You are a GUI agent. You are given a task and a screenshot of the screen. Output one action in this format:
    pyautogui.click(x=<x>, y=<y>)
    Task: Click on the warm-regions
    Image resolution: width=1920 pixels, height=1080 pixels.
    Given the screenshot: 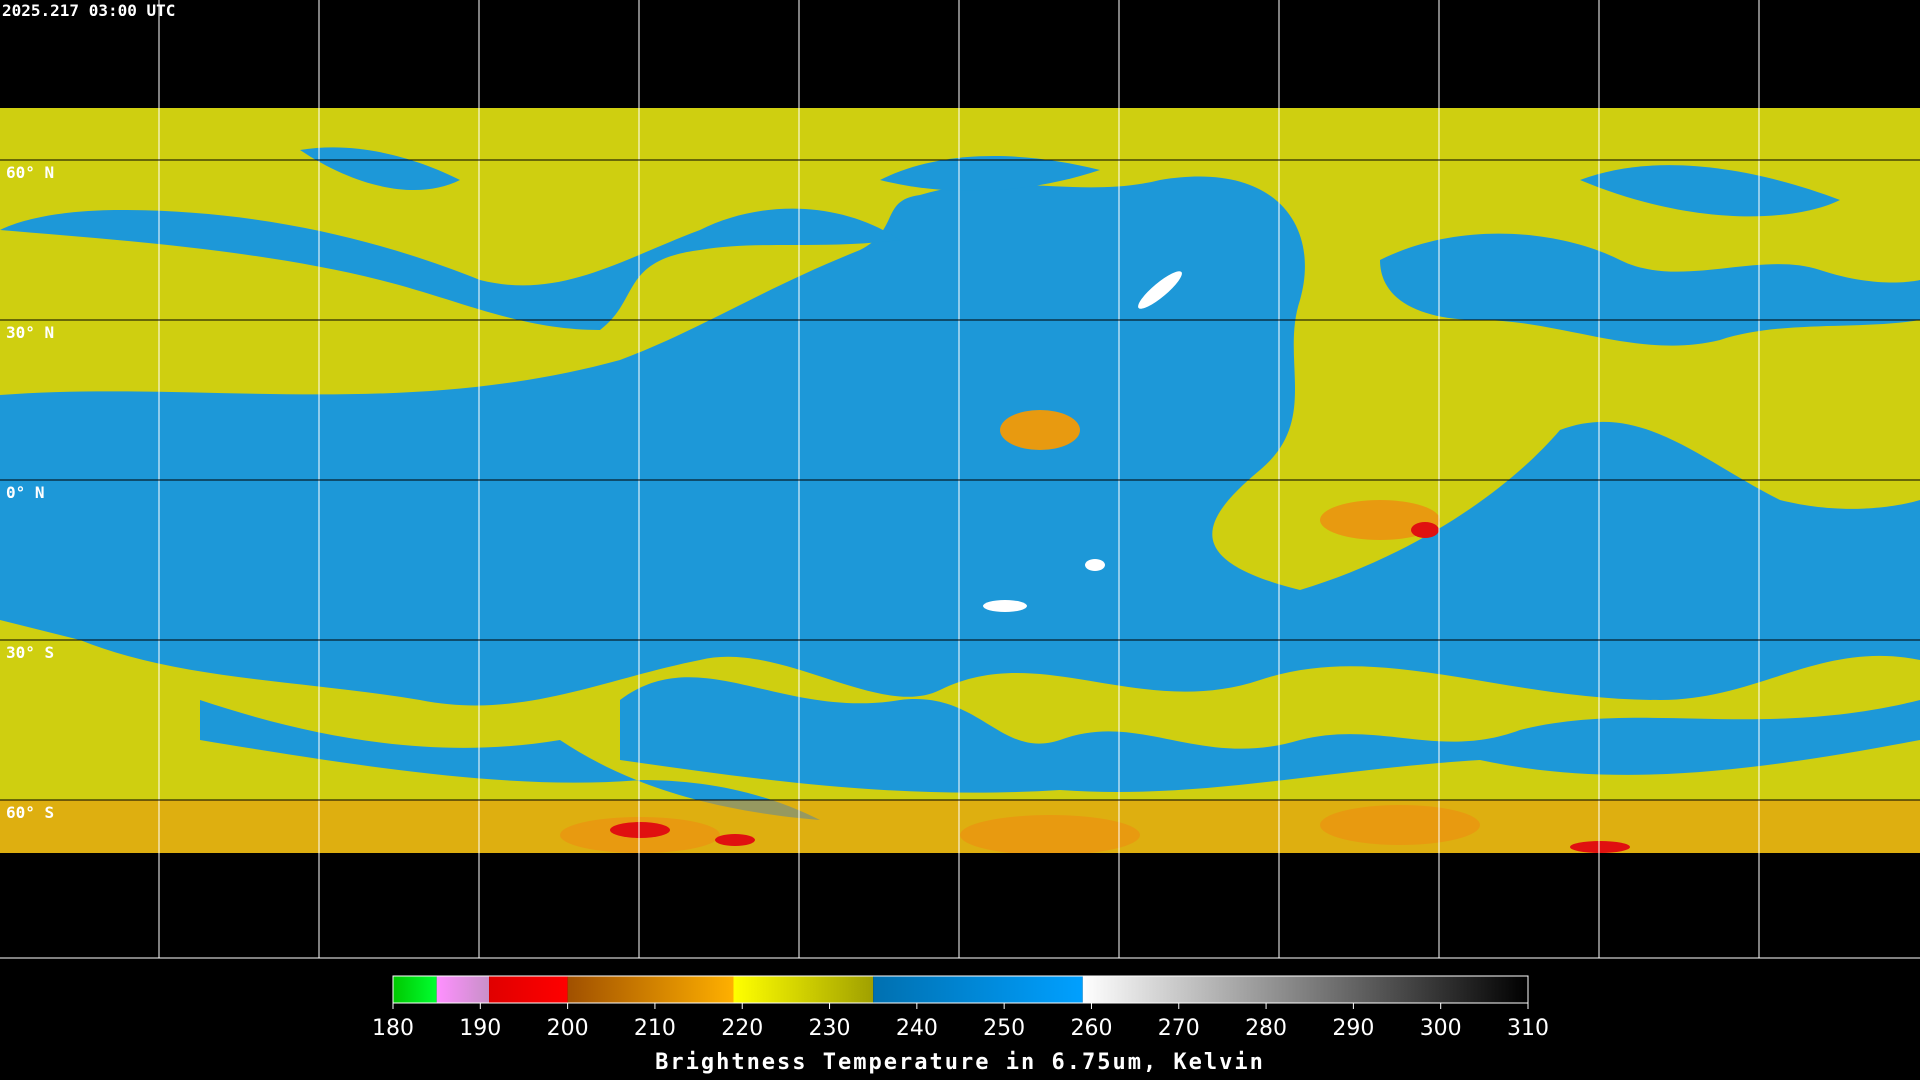 What is the action you would take?
    pyautogui.click(x=1082, y=441)
    